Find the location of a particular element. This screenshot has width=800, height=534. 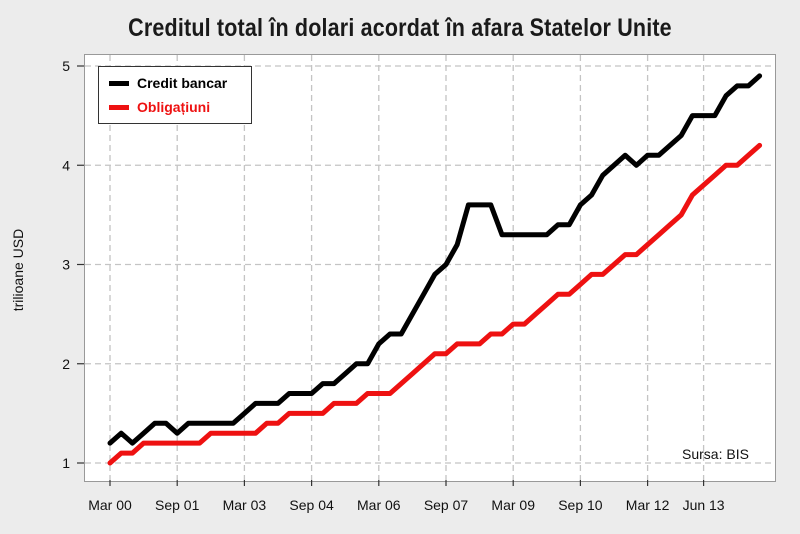

legend-swatch-credit-bancar is located at coordinates (119, 83).